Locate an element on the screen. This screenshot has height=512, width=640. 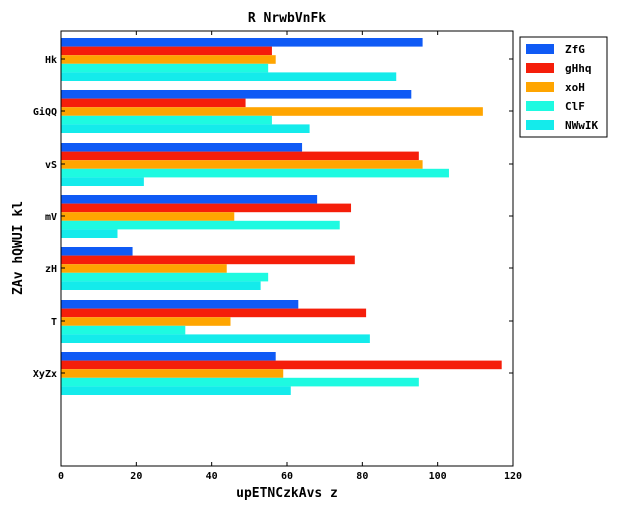
bar-xoH-GiQQ is located at coordinates (272, 111).